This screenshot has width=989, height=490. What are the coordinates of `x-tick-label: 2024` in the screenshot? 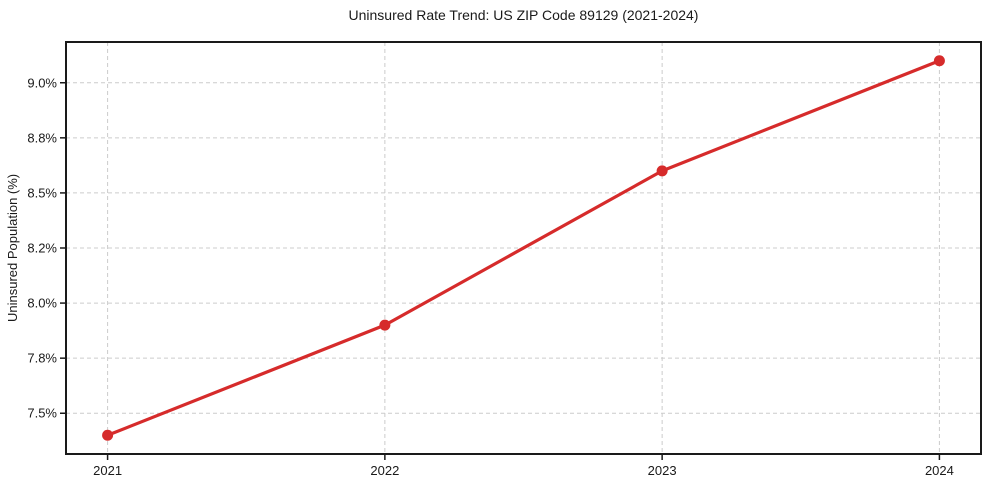 It's located at (939, 470).